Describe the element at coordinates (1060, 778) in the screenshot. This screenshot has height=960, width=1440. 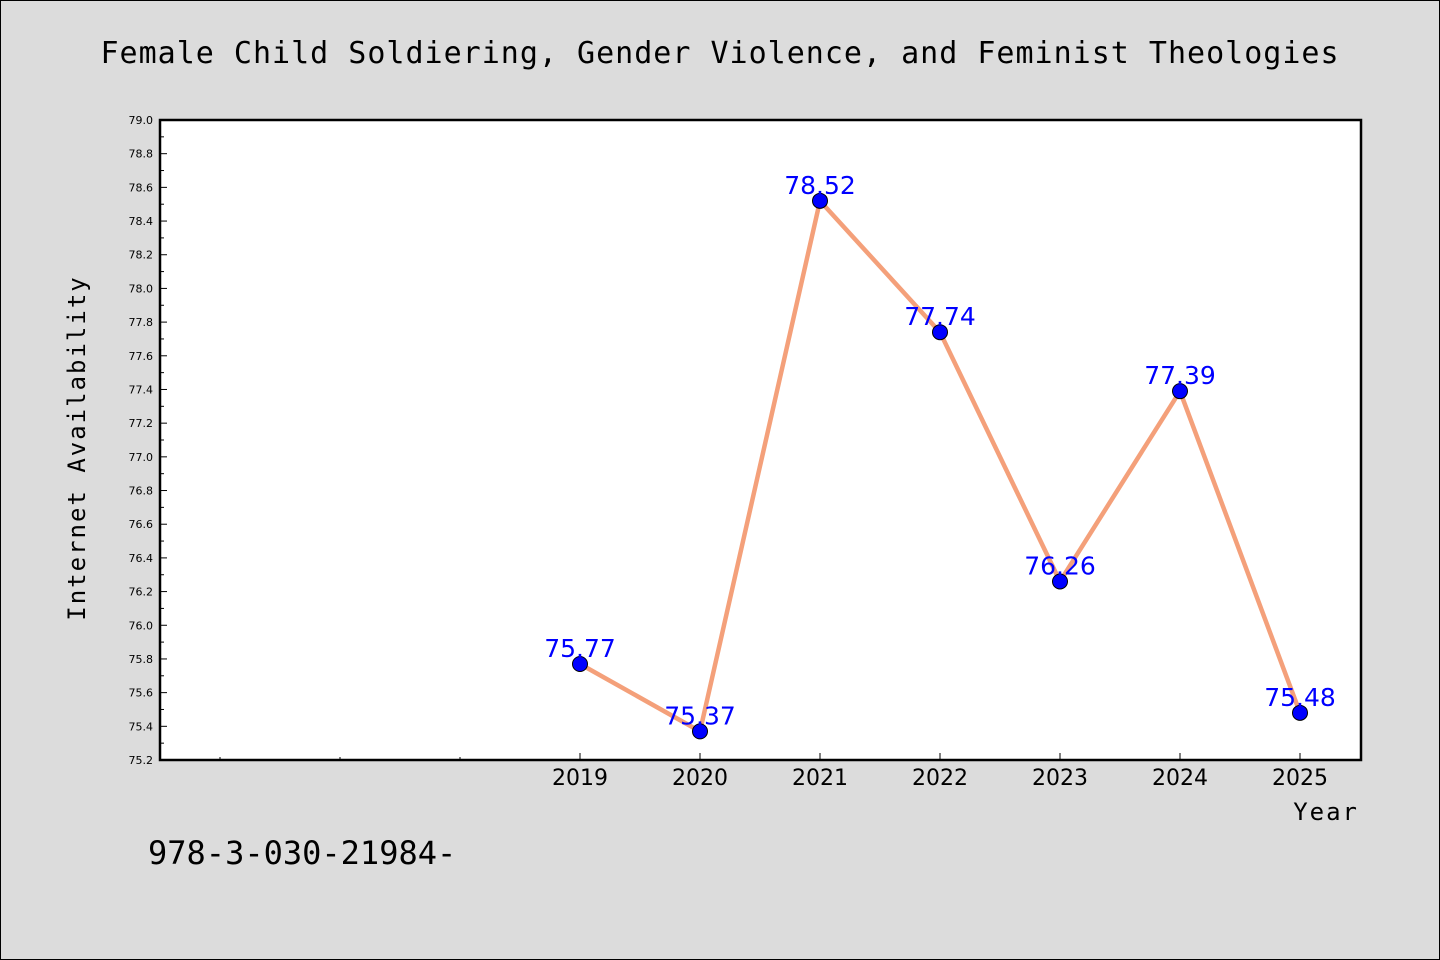
I see `x-tick-label: 2023` at that location.